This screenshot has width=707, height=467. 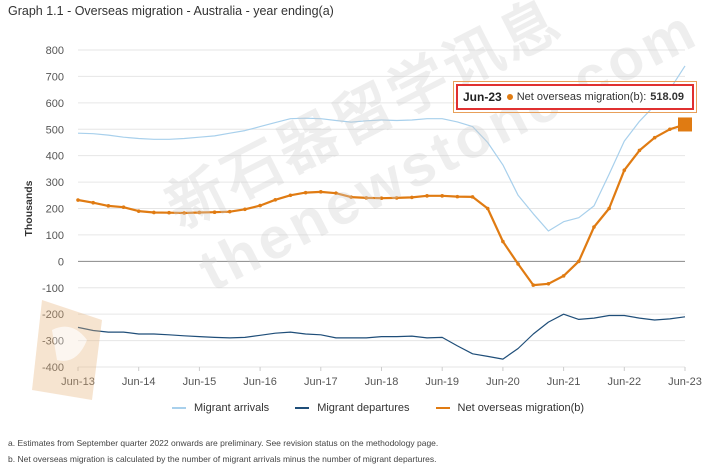 I want to click on tooltip-series-dot, so click(x=509, y=97).